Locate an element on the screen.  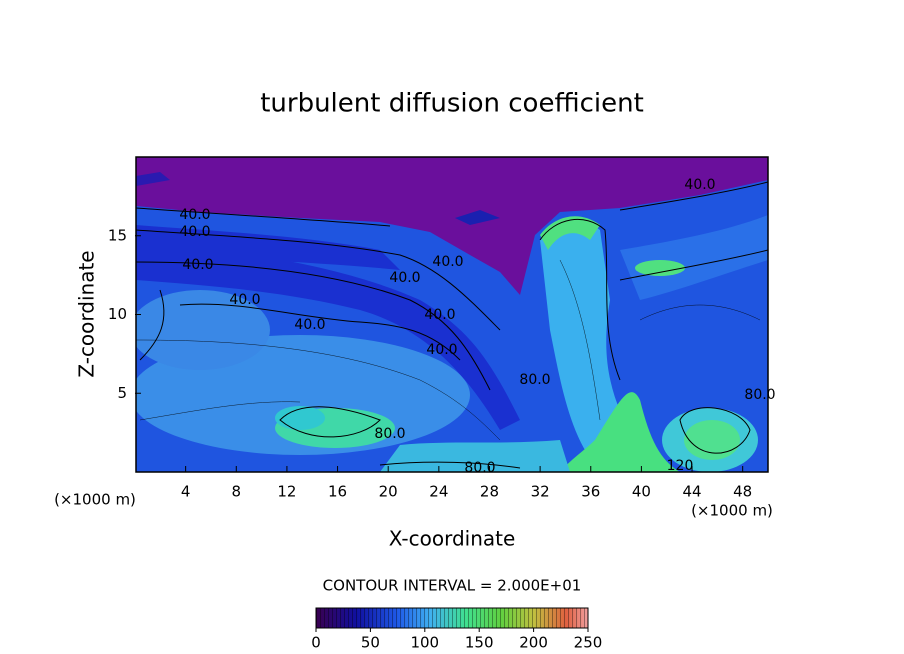
x-tick-label: 24 is located at coordinates (438, 492).